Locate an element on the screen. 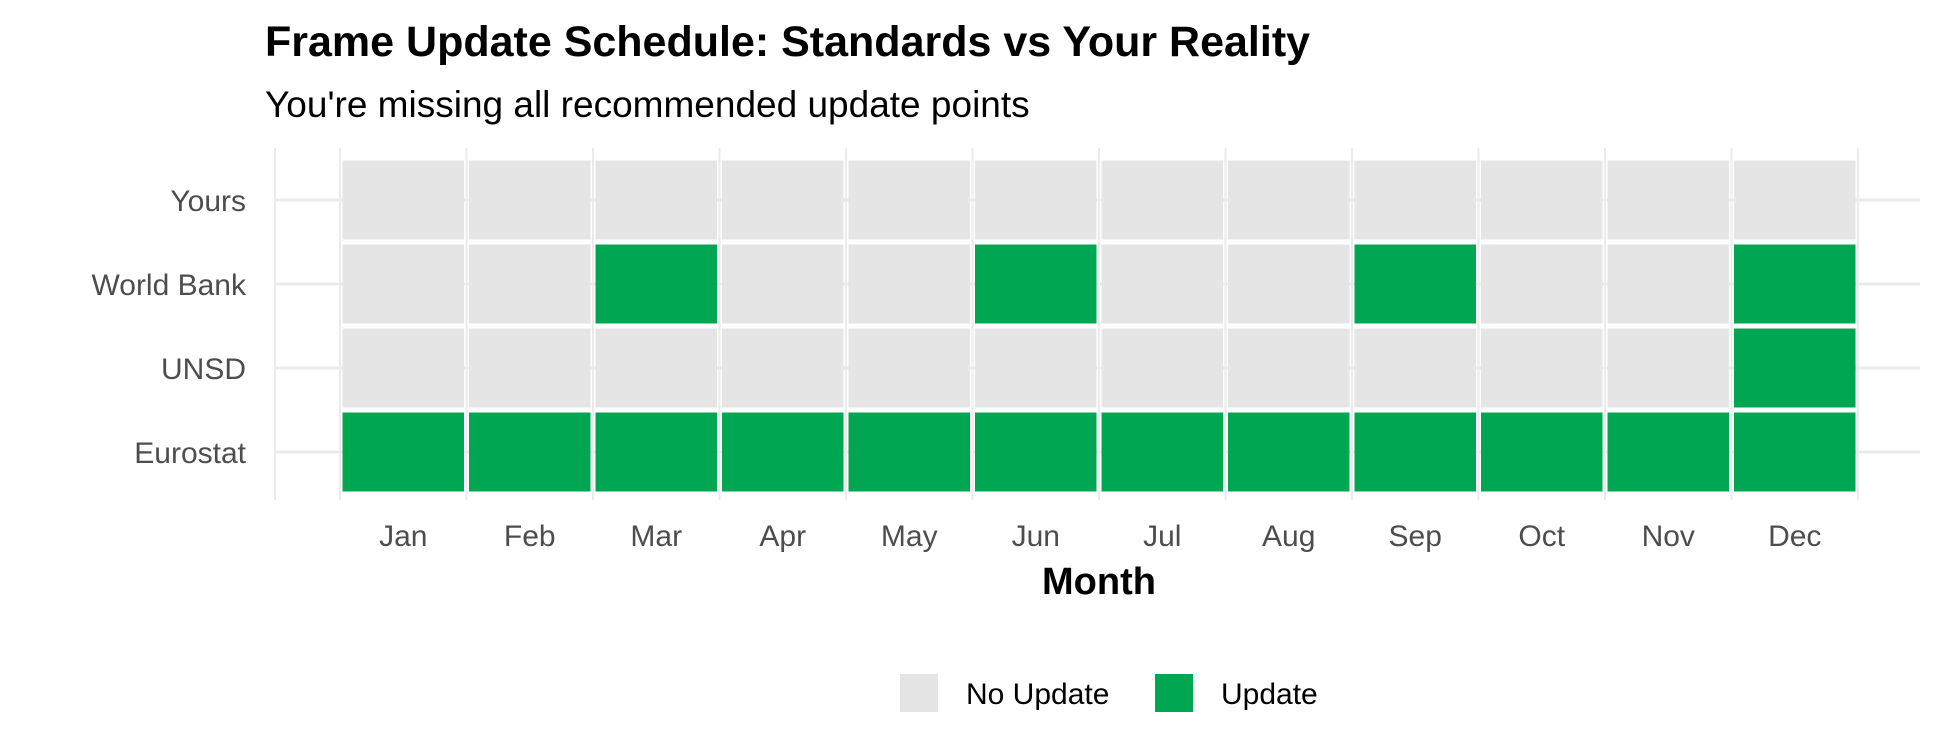 This screenshot has width=1944, height=756. x-axis-title: Month is located at coordinates (1099, 582).